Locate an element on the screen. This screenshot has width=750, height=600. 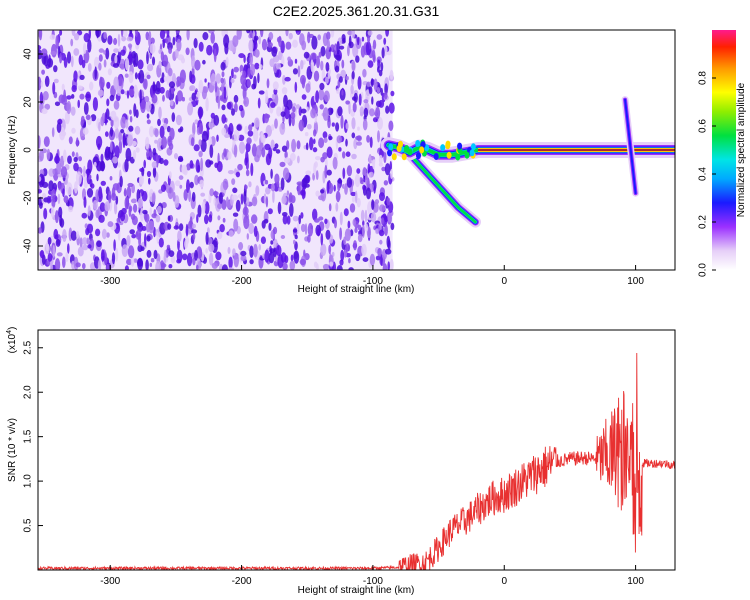
snr-x-axis: -300 -200 -100 0 100 is located at coordinates (372, 576).